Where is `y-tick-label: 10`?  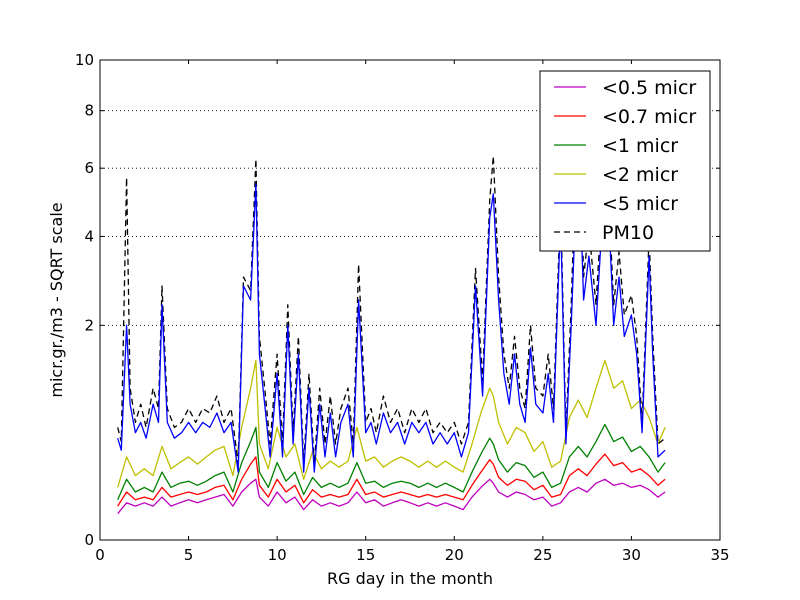 y-tick-label: 10 is located at coordinates (84, 60).